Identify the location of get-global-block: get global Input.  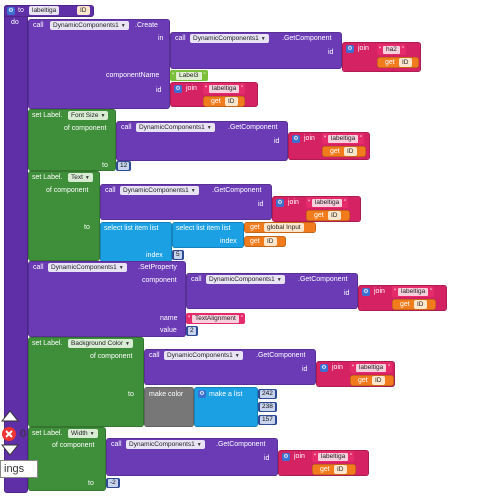
(280, 227).